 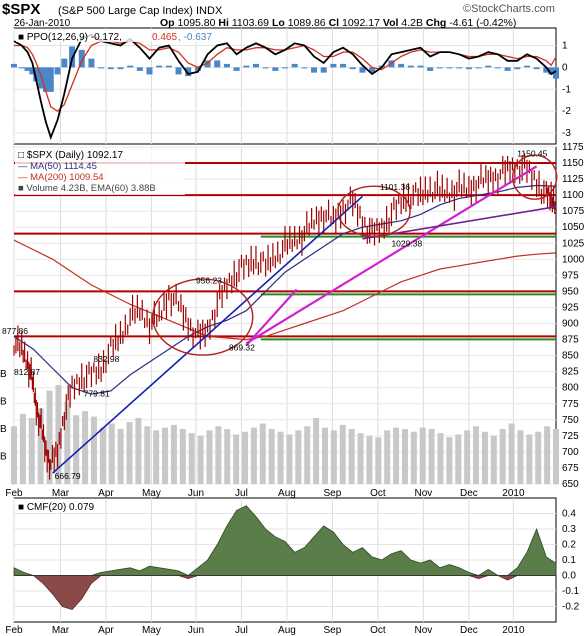 What do you see at coordinates (570, 436) in the screenshot?
I see `y-tick-label: 725` at bounding box center [570, 436].